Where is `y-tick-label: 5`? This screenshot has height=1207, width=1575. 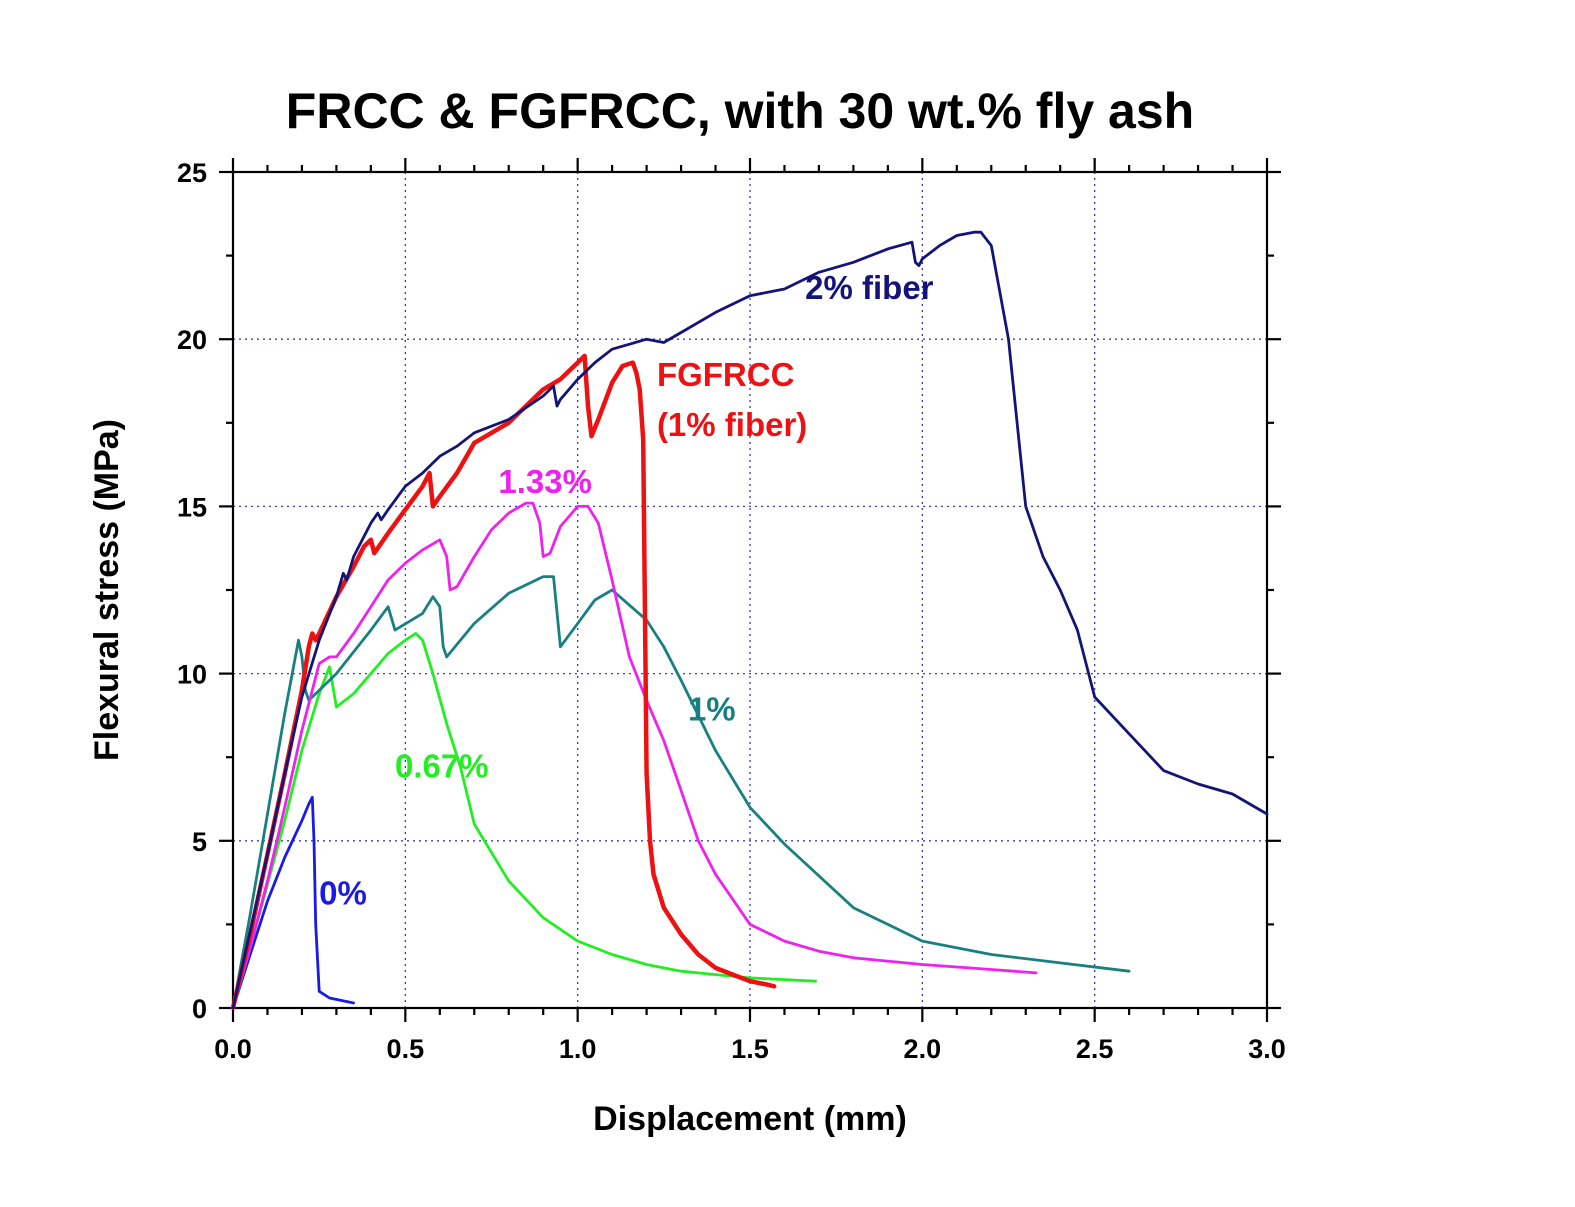
y-tick-label: 5 is located at coordinates (199, 842).